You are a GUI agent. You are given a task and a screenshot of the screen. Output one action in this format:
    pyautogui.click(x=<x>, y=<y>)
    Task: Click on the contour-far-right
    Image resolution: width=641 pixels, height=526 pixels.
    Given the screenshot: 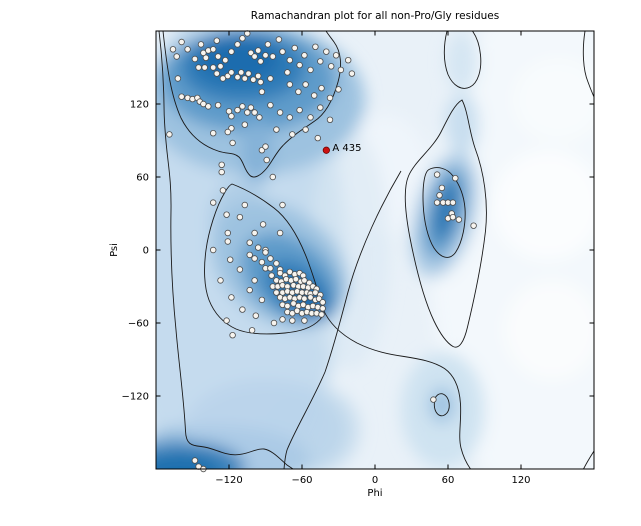 What is the action you would take?
    pyautogui.click(x=588, y=64)
    